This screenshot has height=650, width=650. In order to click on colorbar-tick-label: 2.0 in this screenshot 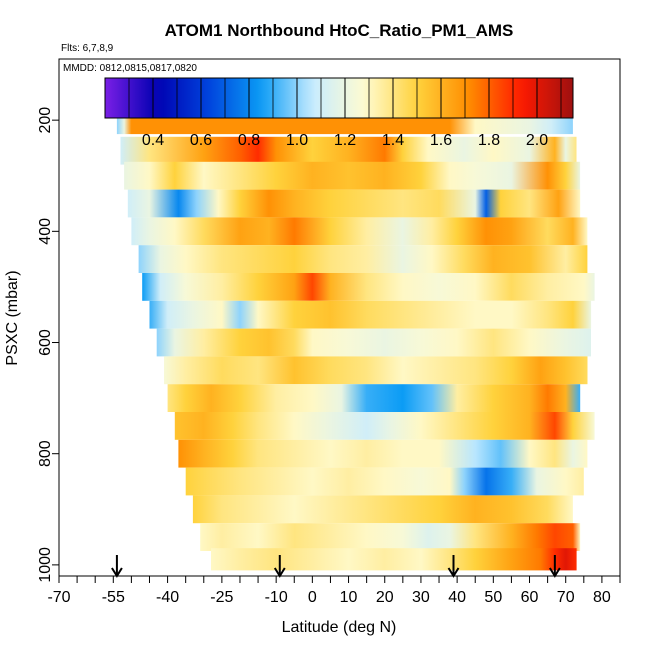, I will do `click(537, 140)`.